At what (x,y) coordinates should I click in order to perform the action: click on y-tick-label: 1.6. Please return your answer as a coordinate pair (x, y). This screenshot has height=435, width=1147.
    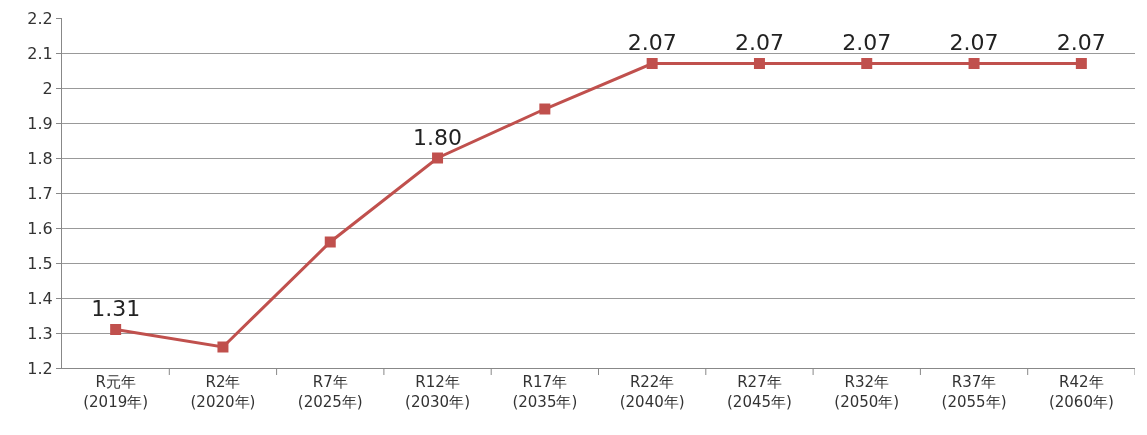
    Looking at the image, I should click on (40, 228).